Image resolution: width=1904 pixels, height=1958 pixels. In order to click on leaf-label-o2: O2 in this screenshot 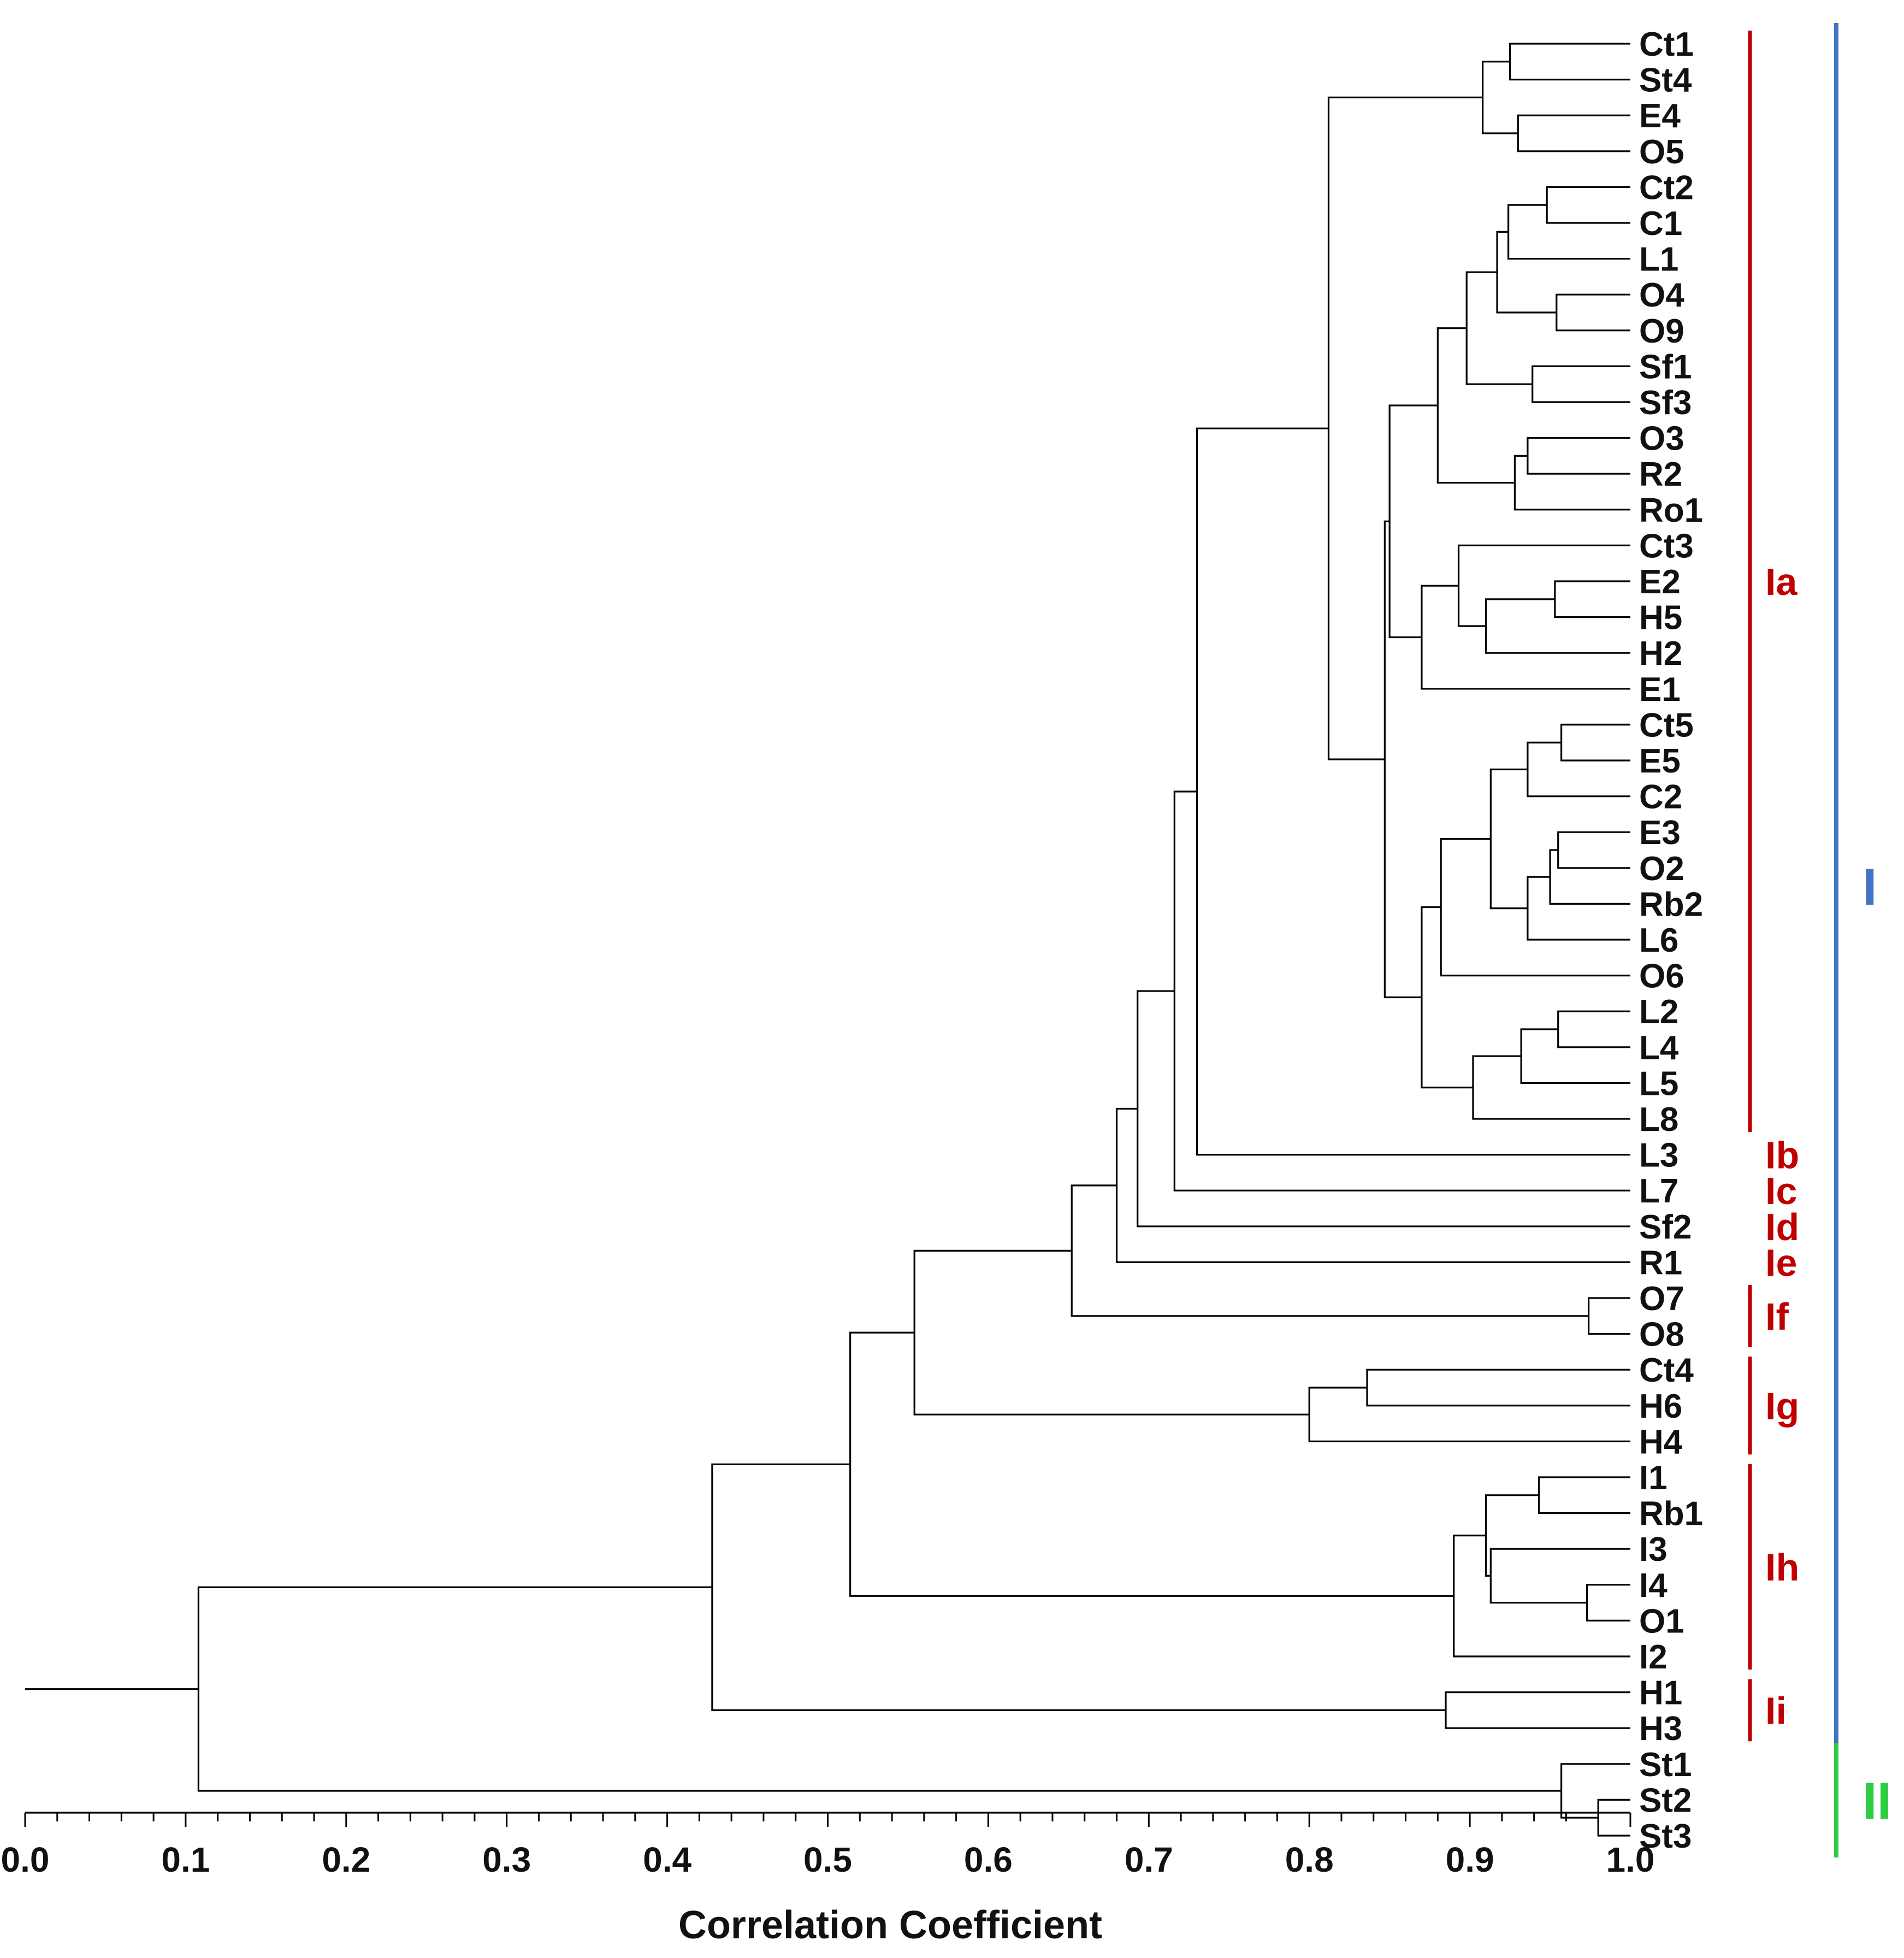, I will do `click(1661, 869)`.